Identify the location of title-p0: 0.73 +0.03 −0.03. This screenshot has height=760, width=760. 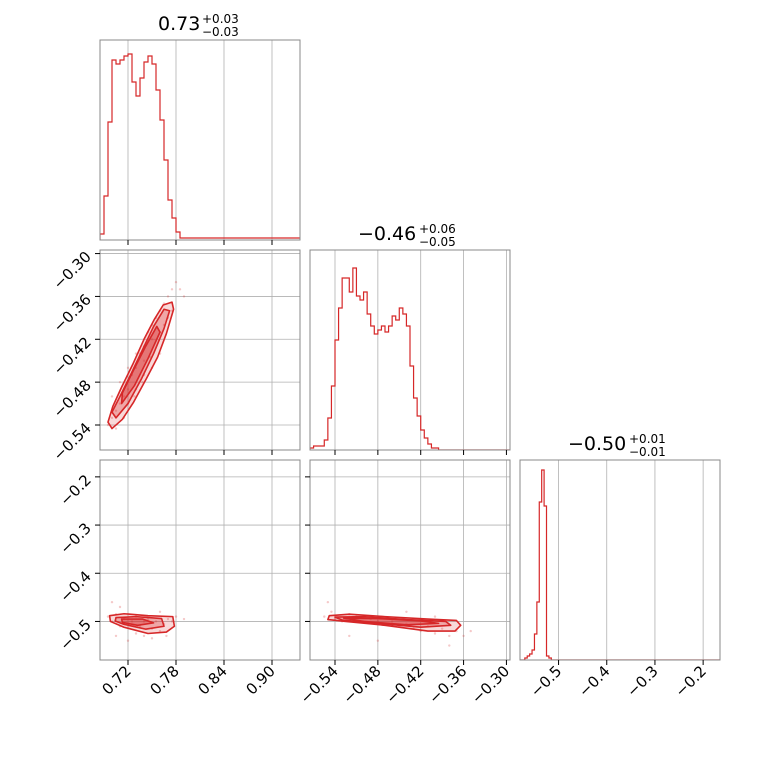
(198, 25).